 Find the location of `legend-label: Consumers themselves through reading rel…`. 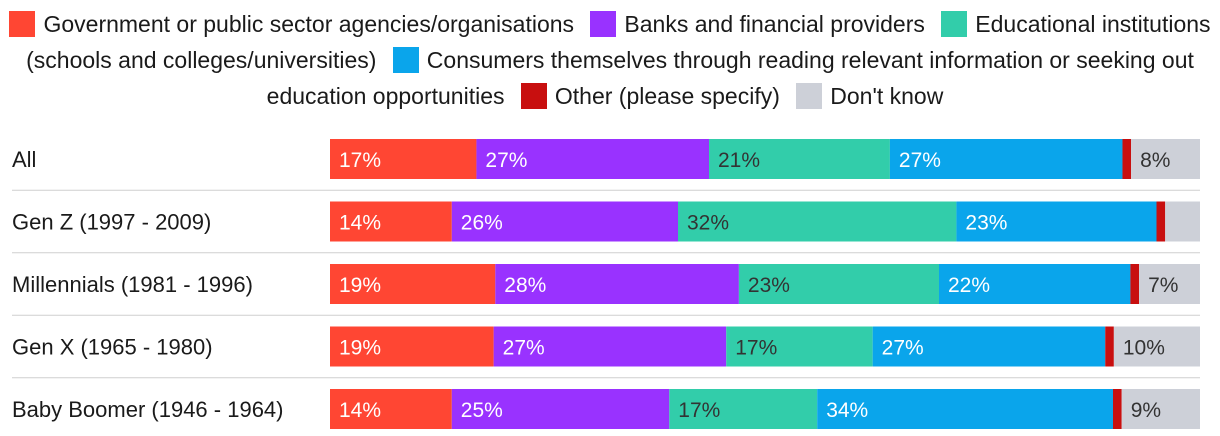

legend-label: Consumers themselves through reading rel… is located at coordinates (730, 78).